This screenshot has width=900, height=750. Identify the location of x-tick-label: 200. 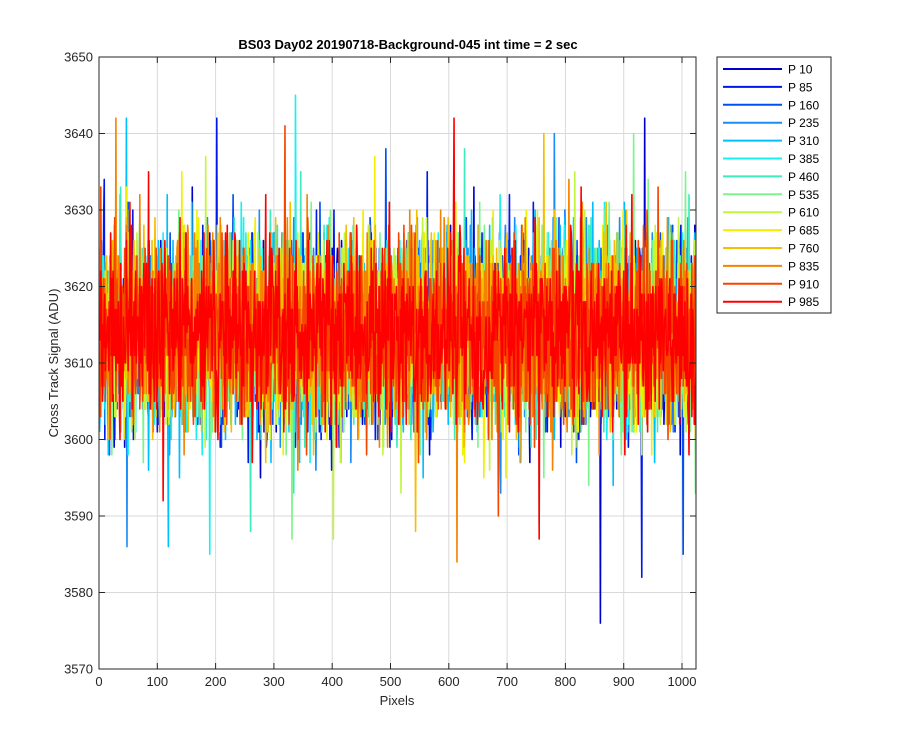
(216, 681).